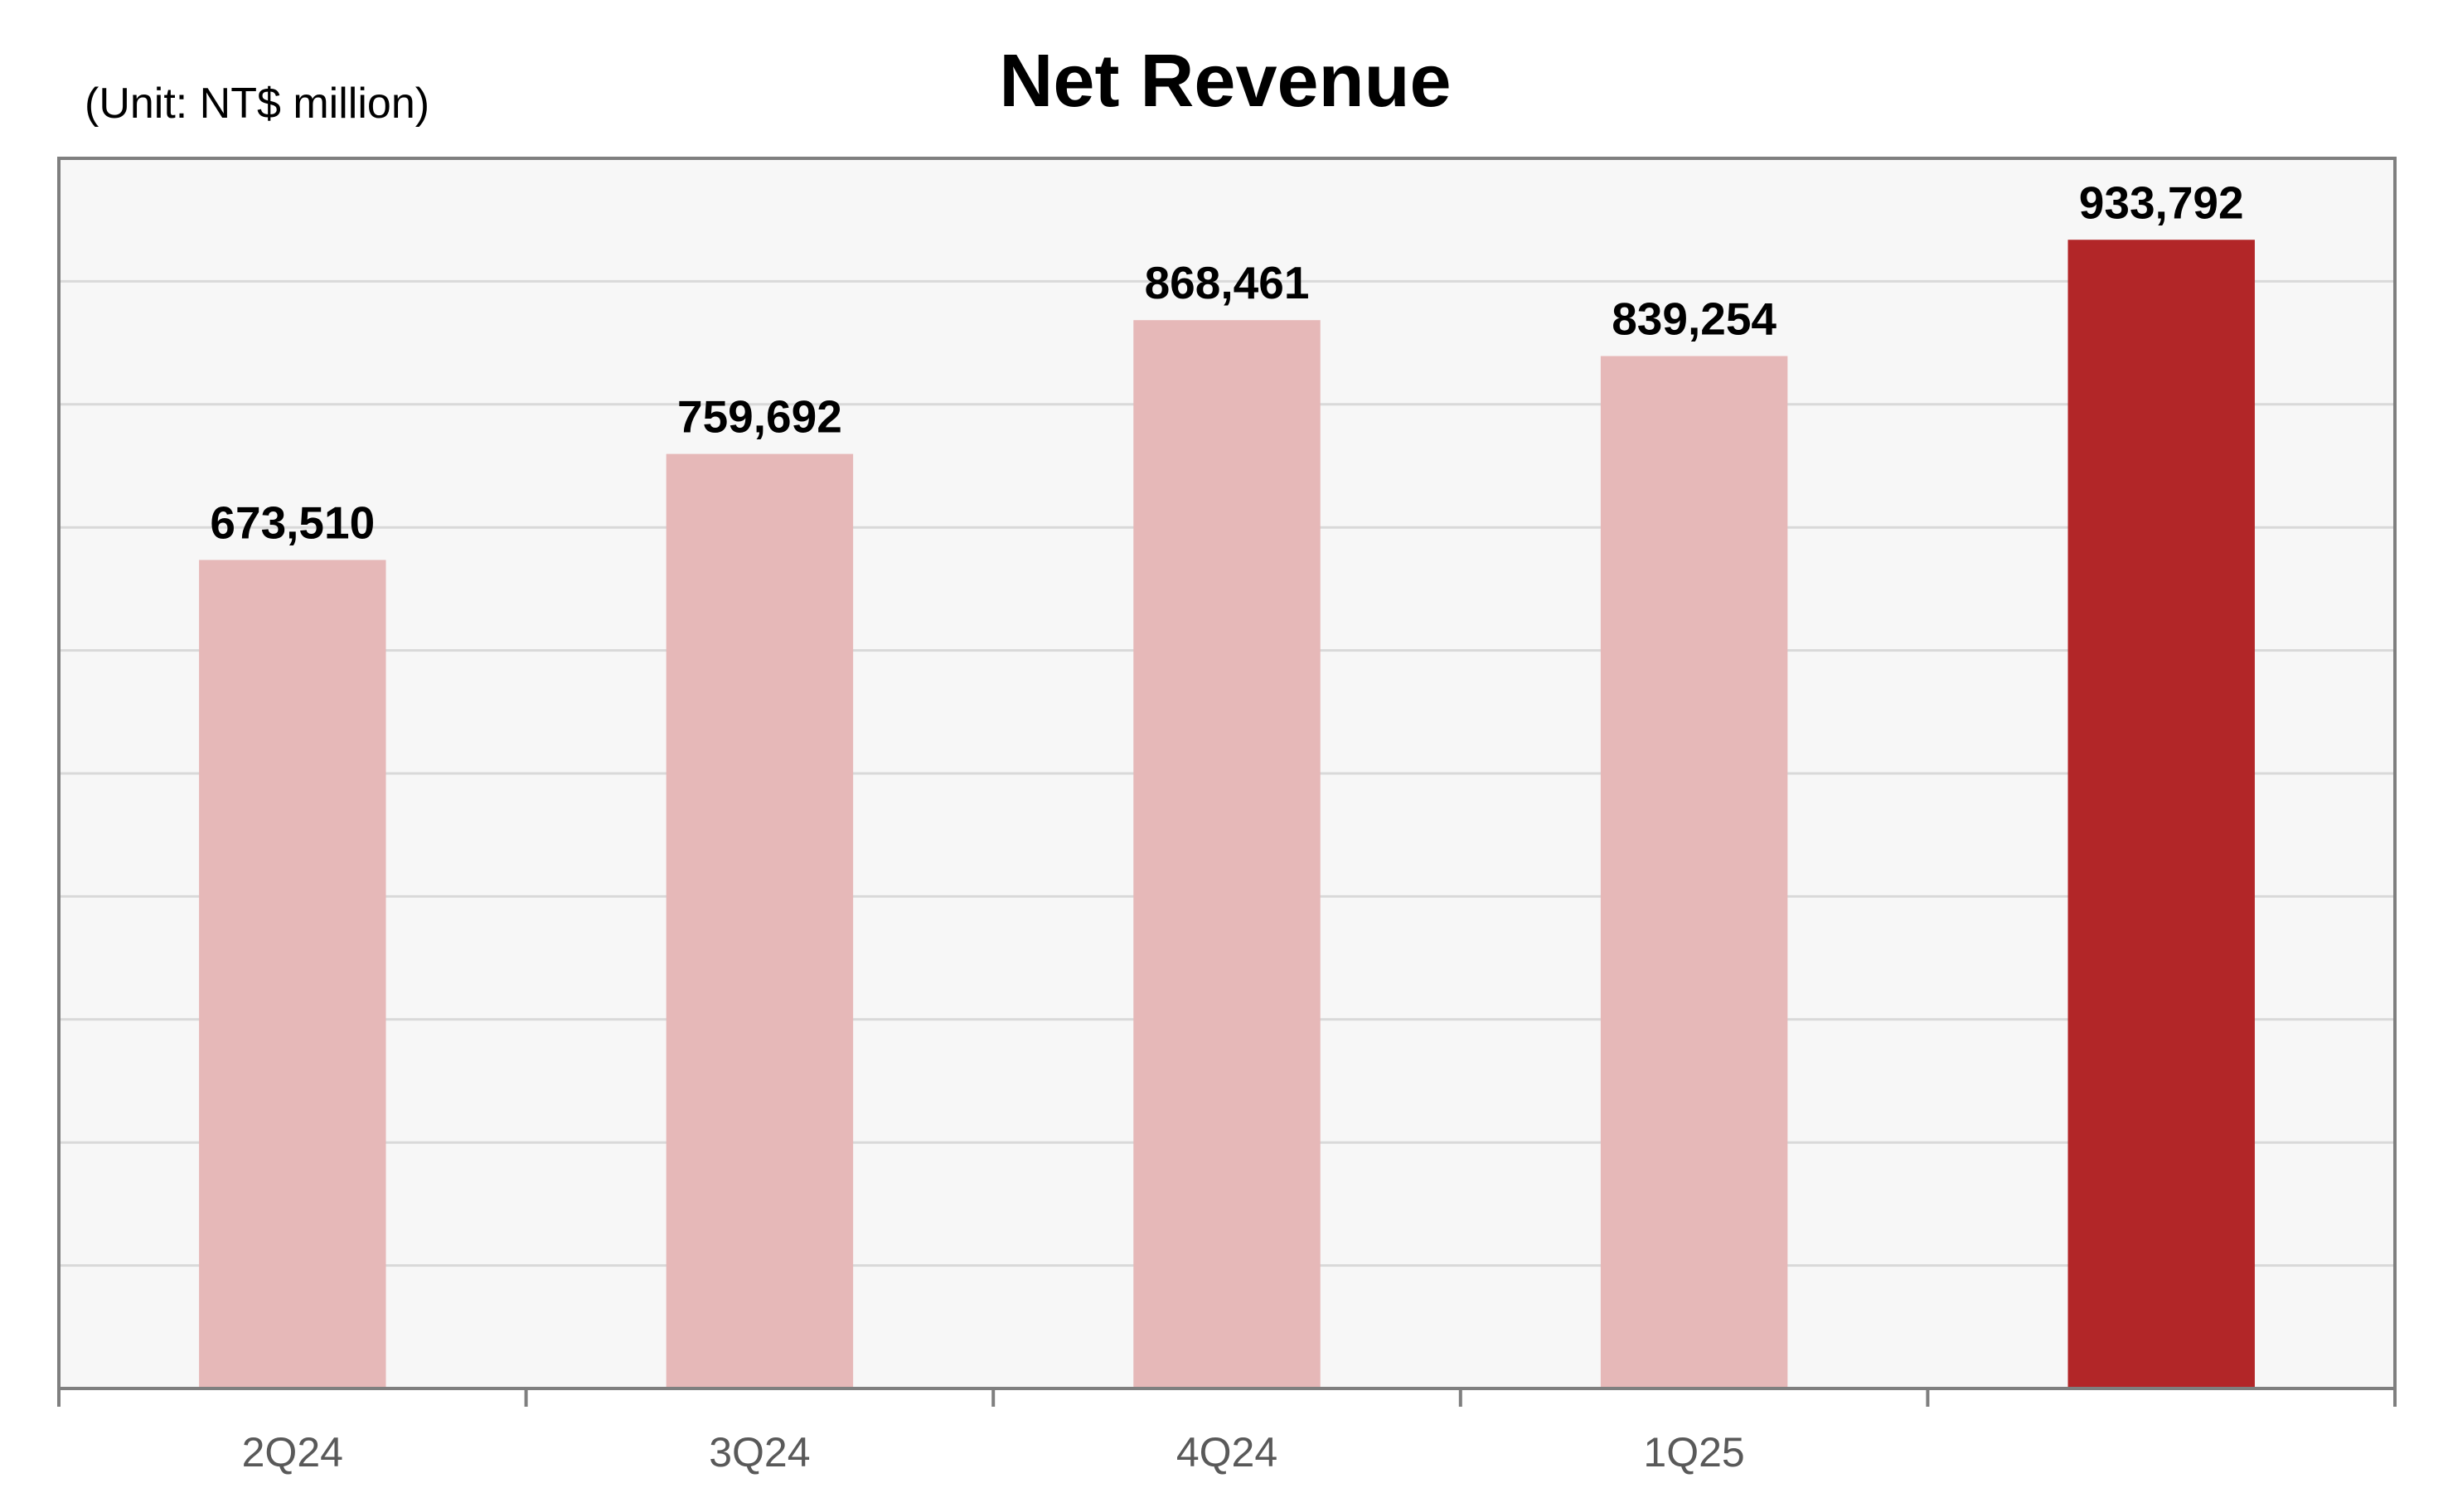 The image size is (2448, 1512). What do you see at coordinates (1226, 1452) in the screenshot?
I see `x-tick-label: 4Q24` at bounding box center [1226, 1452].